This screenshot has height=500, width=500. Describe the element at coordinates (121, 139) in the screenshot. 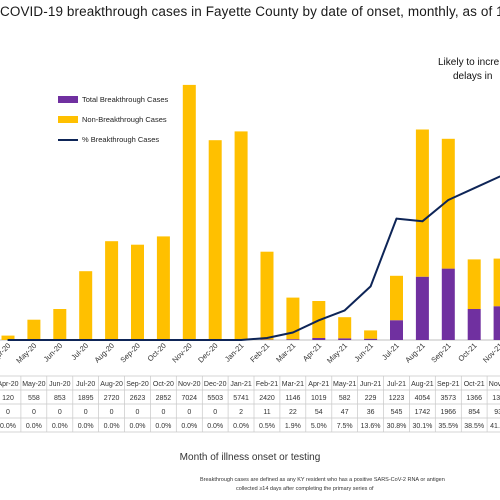

I see `legend-label-percent: % Breakthrough Cases` at that location.